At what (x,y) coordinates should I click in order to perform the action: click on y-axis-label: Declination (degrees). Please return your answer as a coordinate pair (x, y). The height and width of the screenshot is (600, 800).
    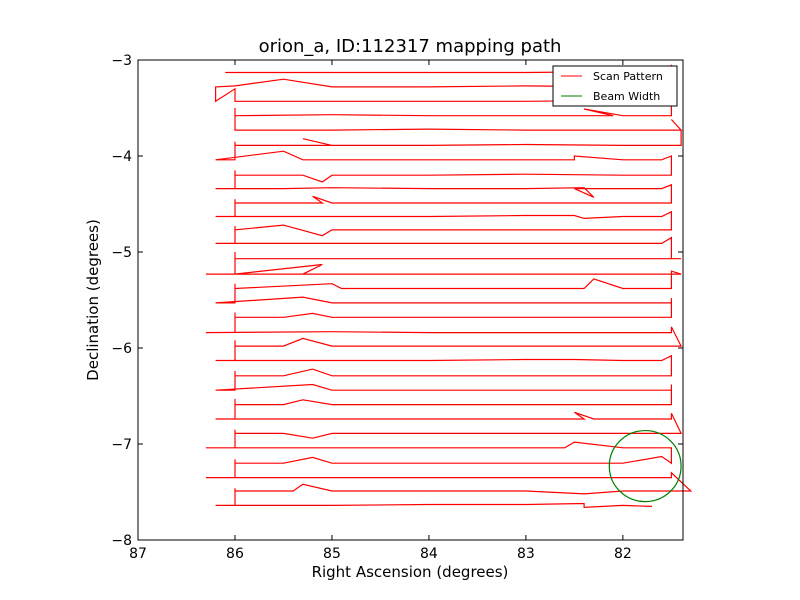
    Looking at the image, I should click on (93, 300).